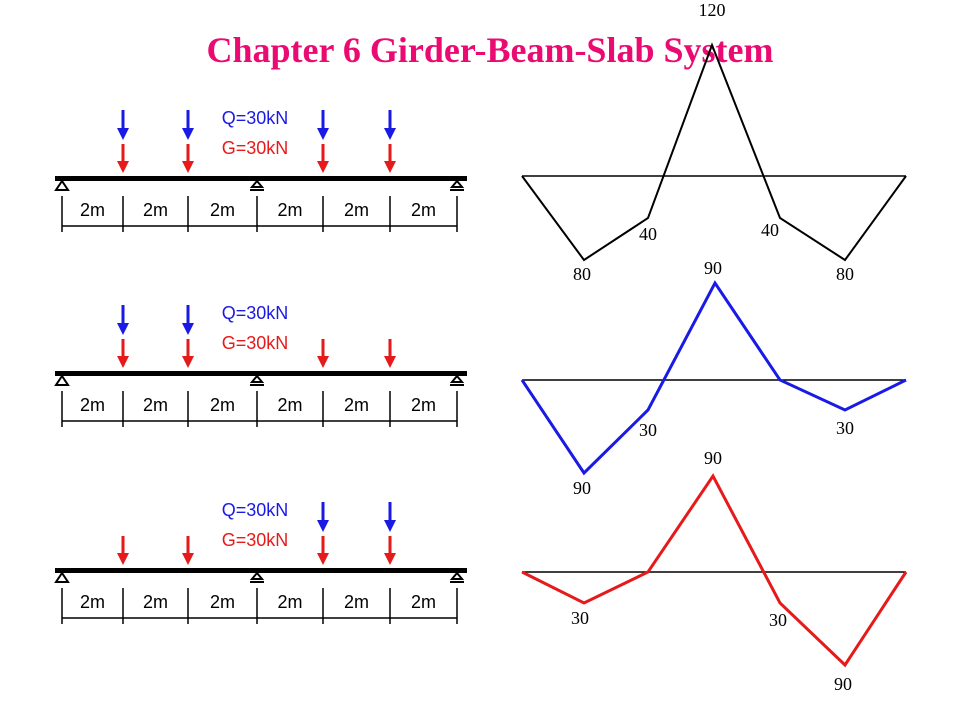  What do you see at coordinates (490, 50) in the screenshot?
I see `title: Chapter 6 Girder-Beam-Slab System` at bounding box center [490, 50].